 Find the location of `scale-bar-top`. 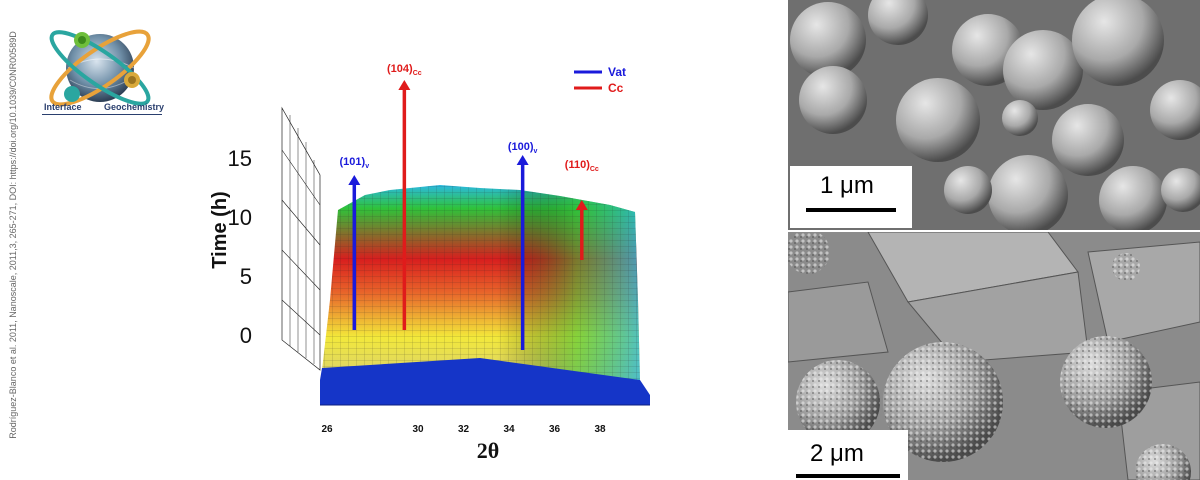

scale-bar-top is located at coordinates (851, 210).